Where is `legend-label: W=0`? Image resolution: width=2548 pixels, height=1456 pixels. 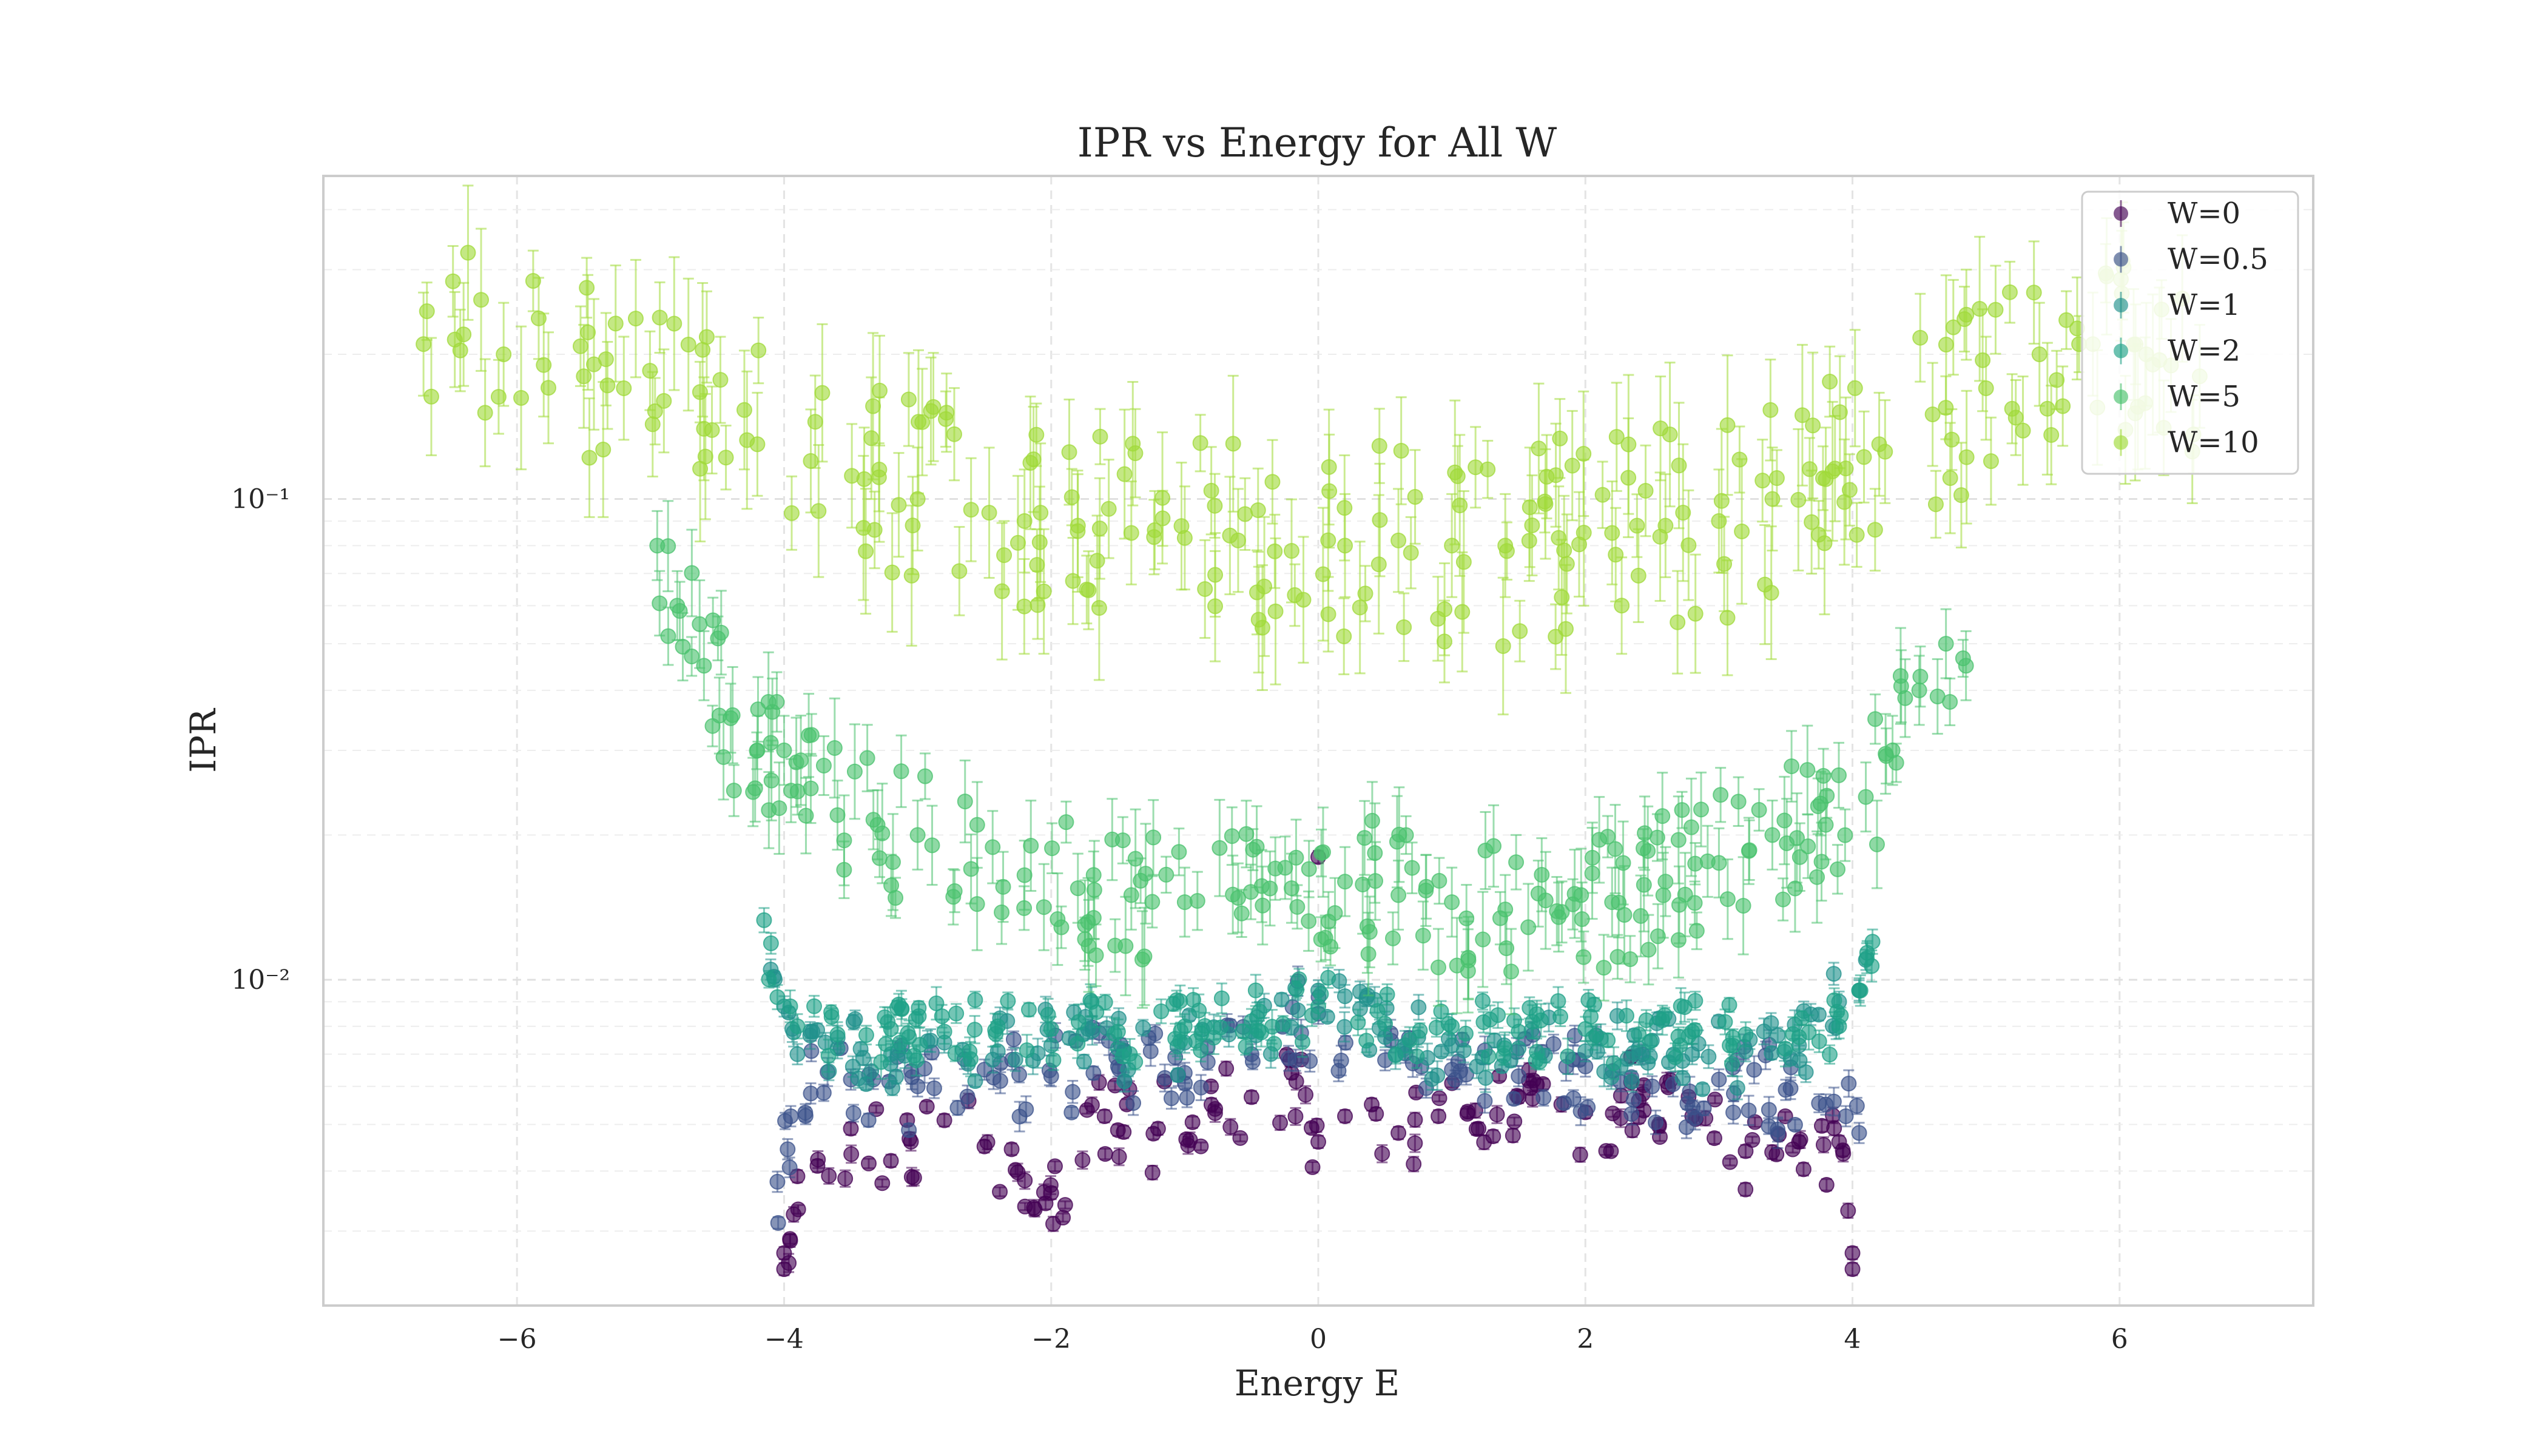
legend-label: W=0 is located at coordinates (2204, 214).